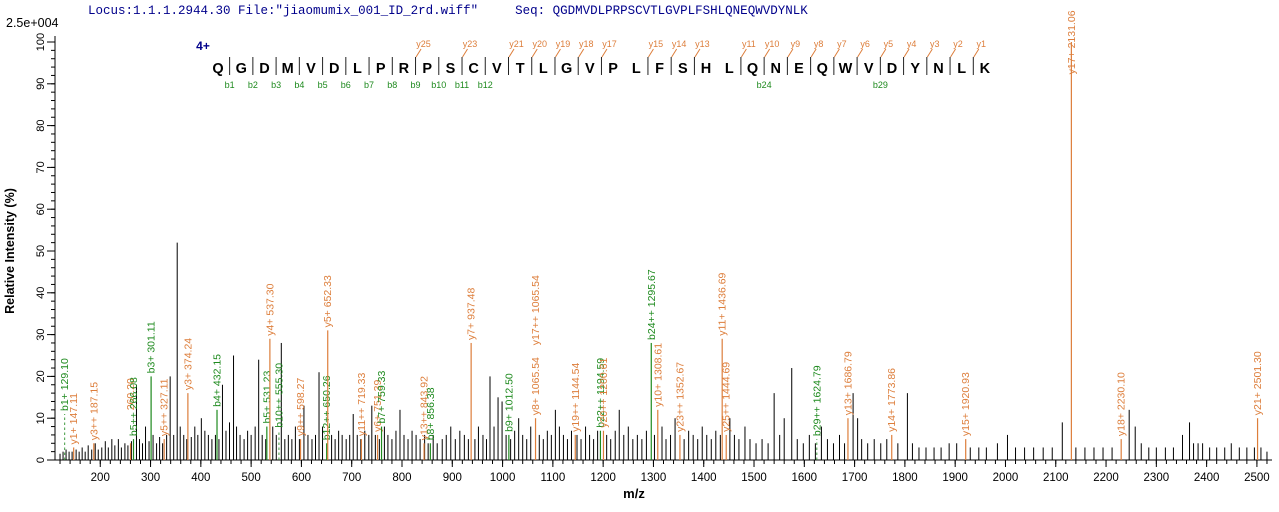  I want to click on y-ion-label: y3, so click(935, 44).